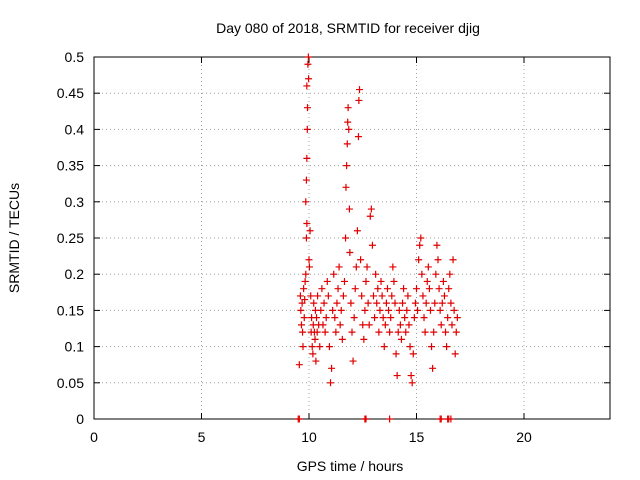 The width and height of the screenshot is (640, 480). I want to click on x-tick-label: 5, so click(202, 437).